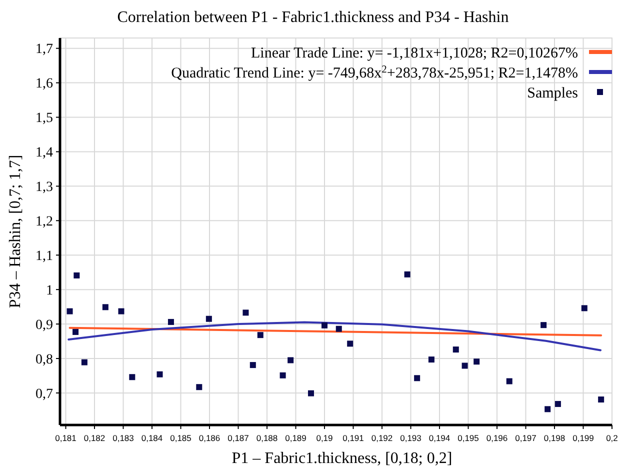 This screenshot has height=473, width=626. I want to click on x-tick-label: 0,195, so click(469, 438).